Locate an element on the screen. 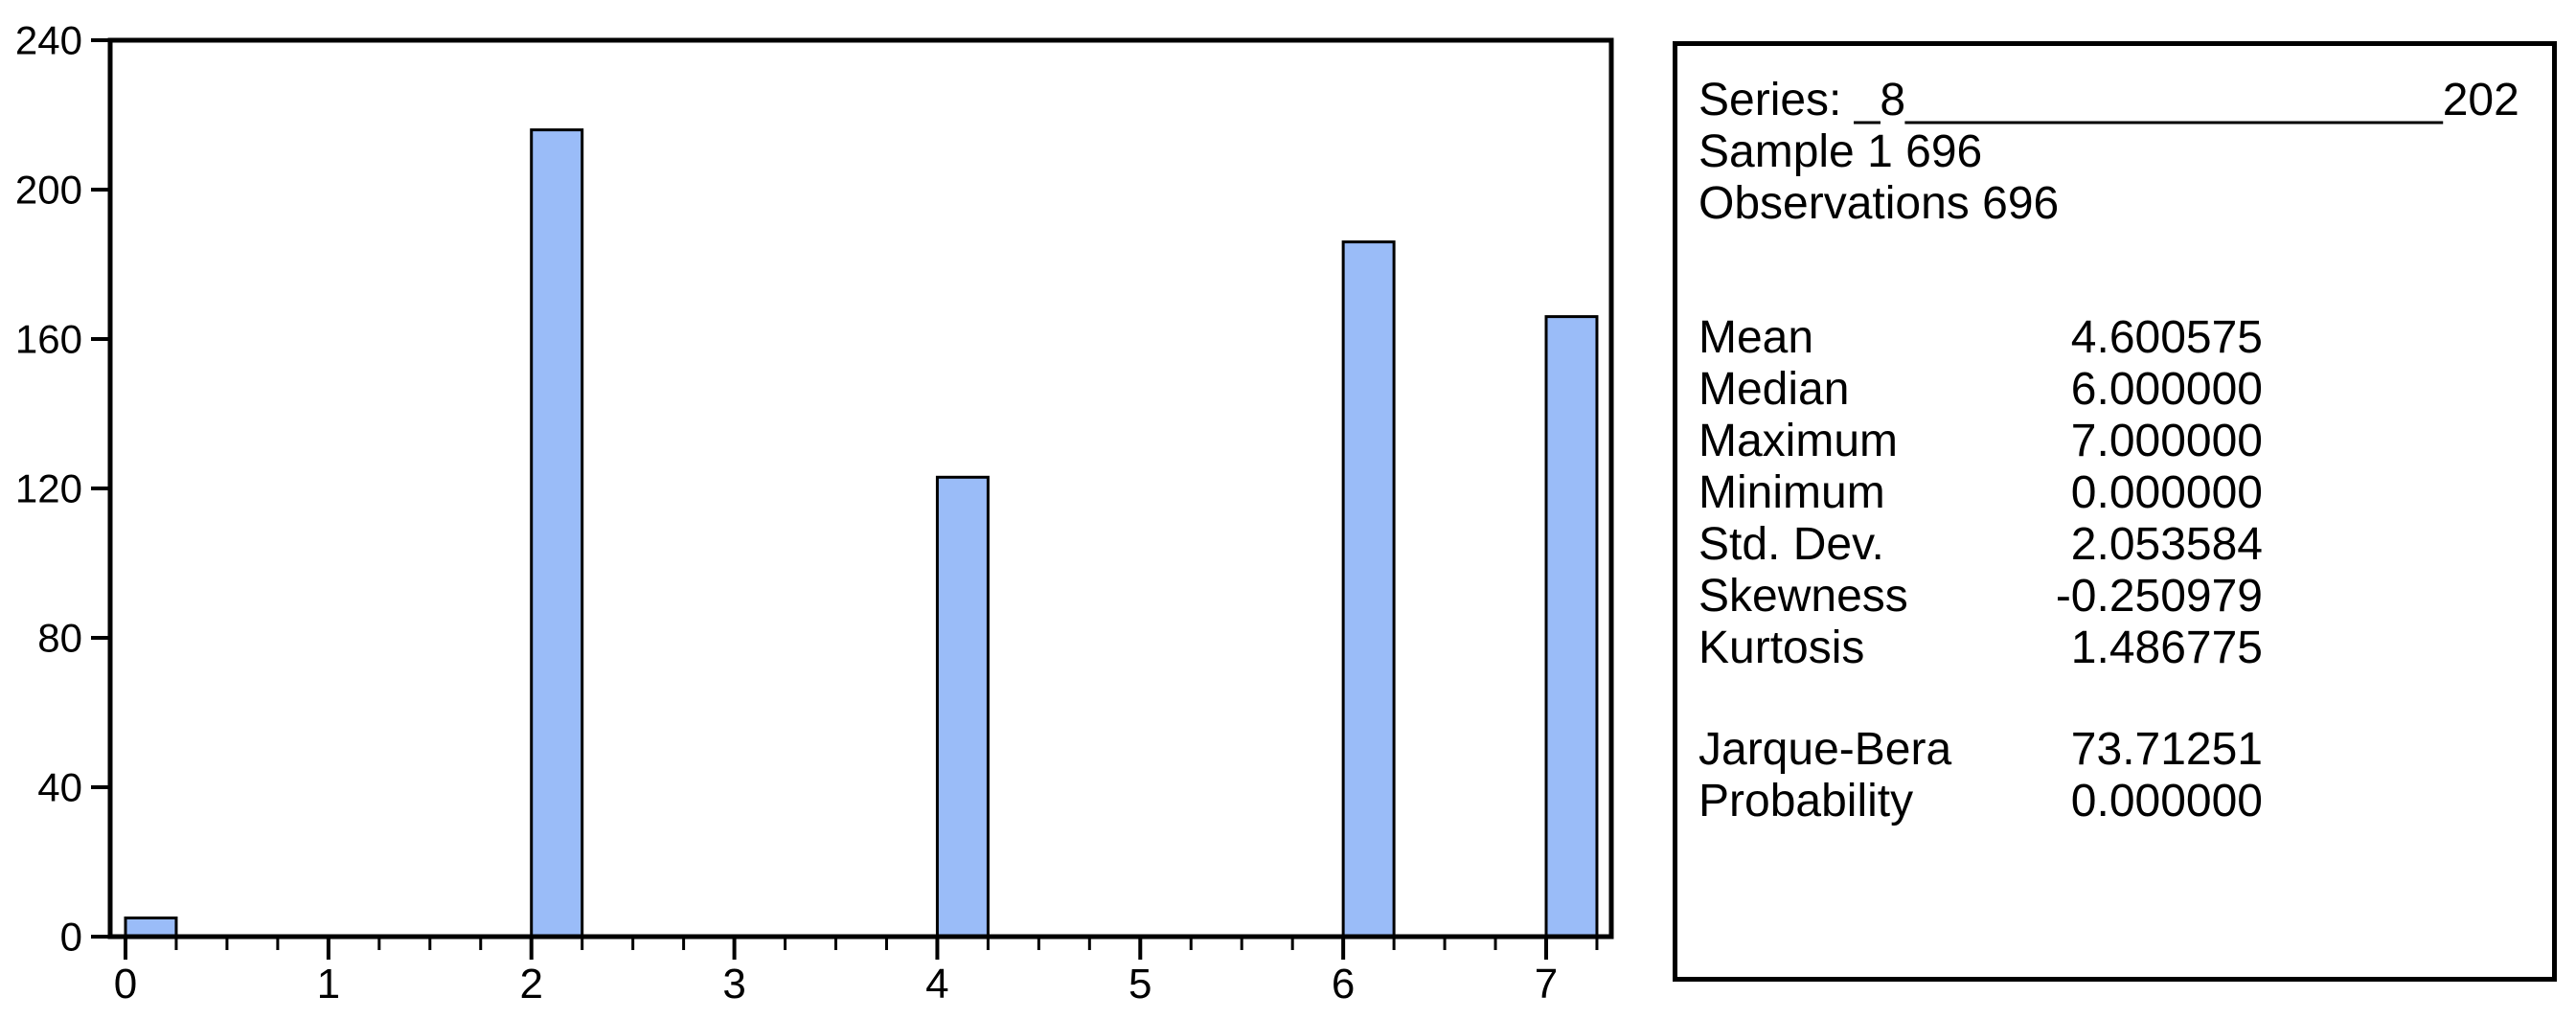 The width and height of the screenshot is (2576, 1019). stat-label: Skewness is located at coordinates (1803, 596).